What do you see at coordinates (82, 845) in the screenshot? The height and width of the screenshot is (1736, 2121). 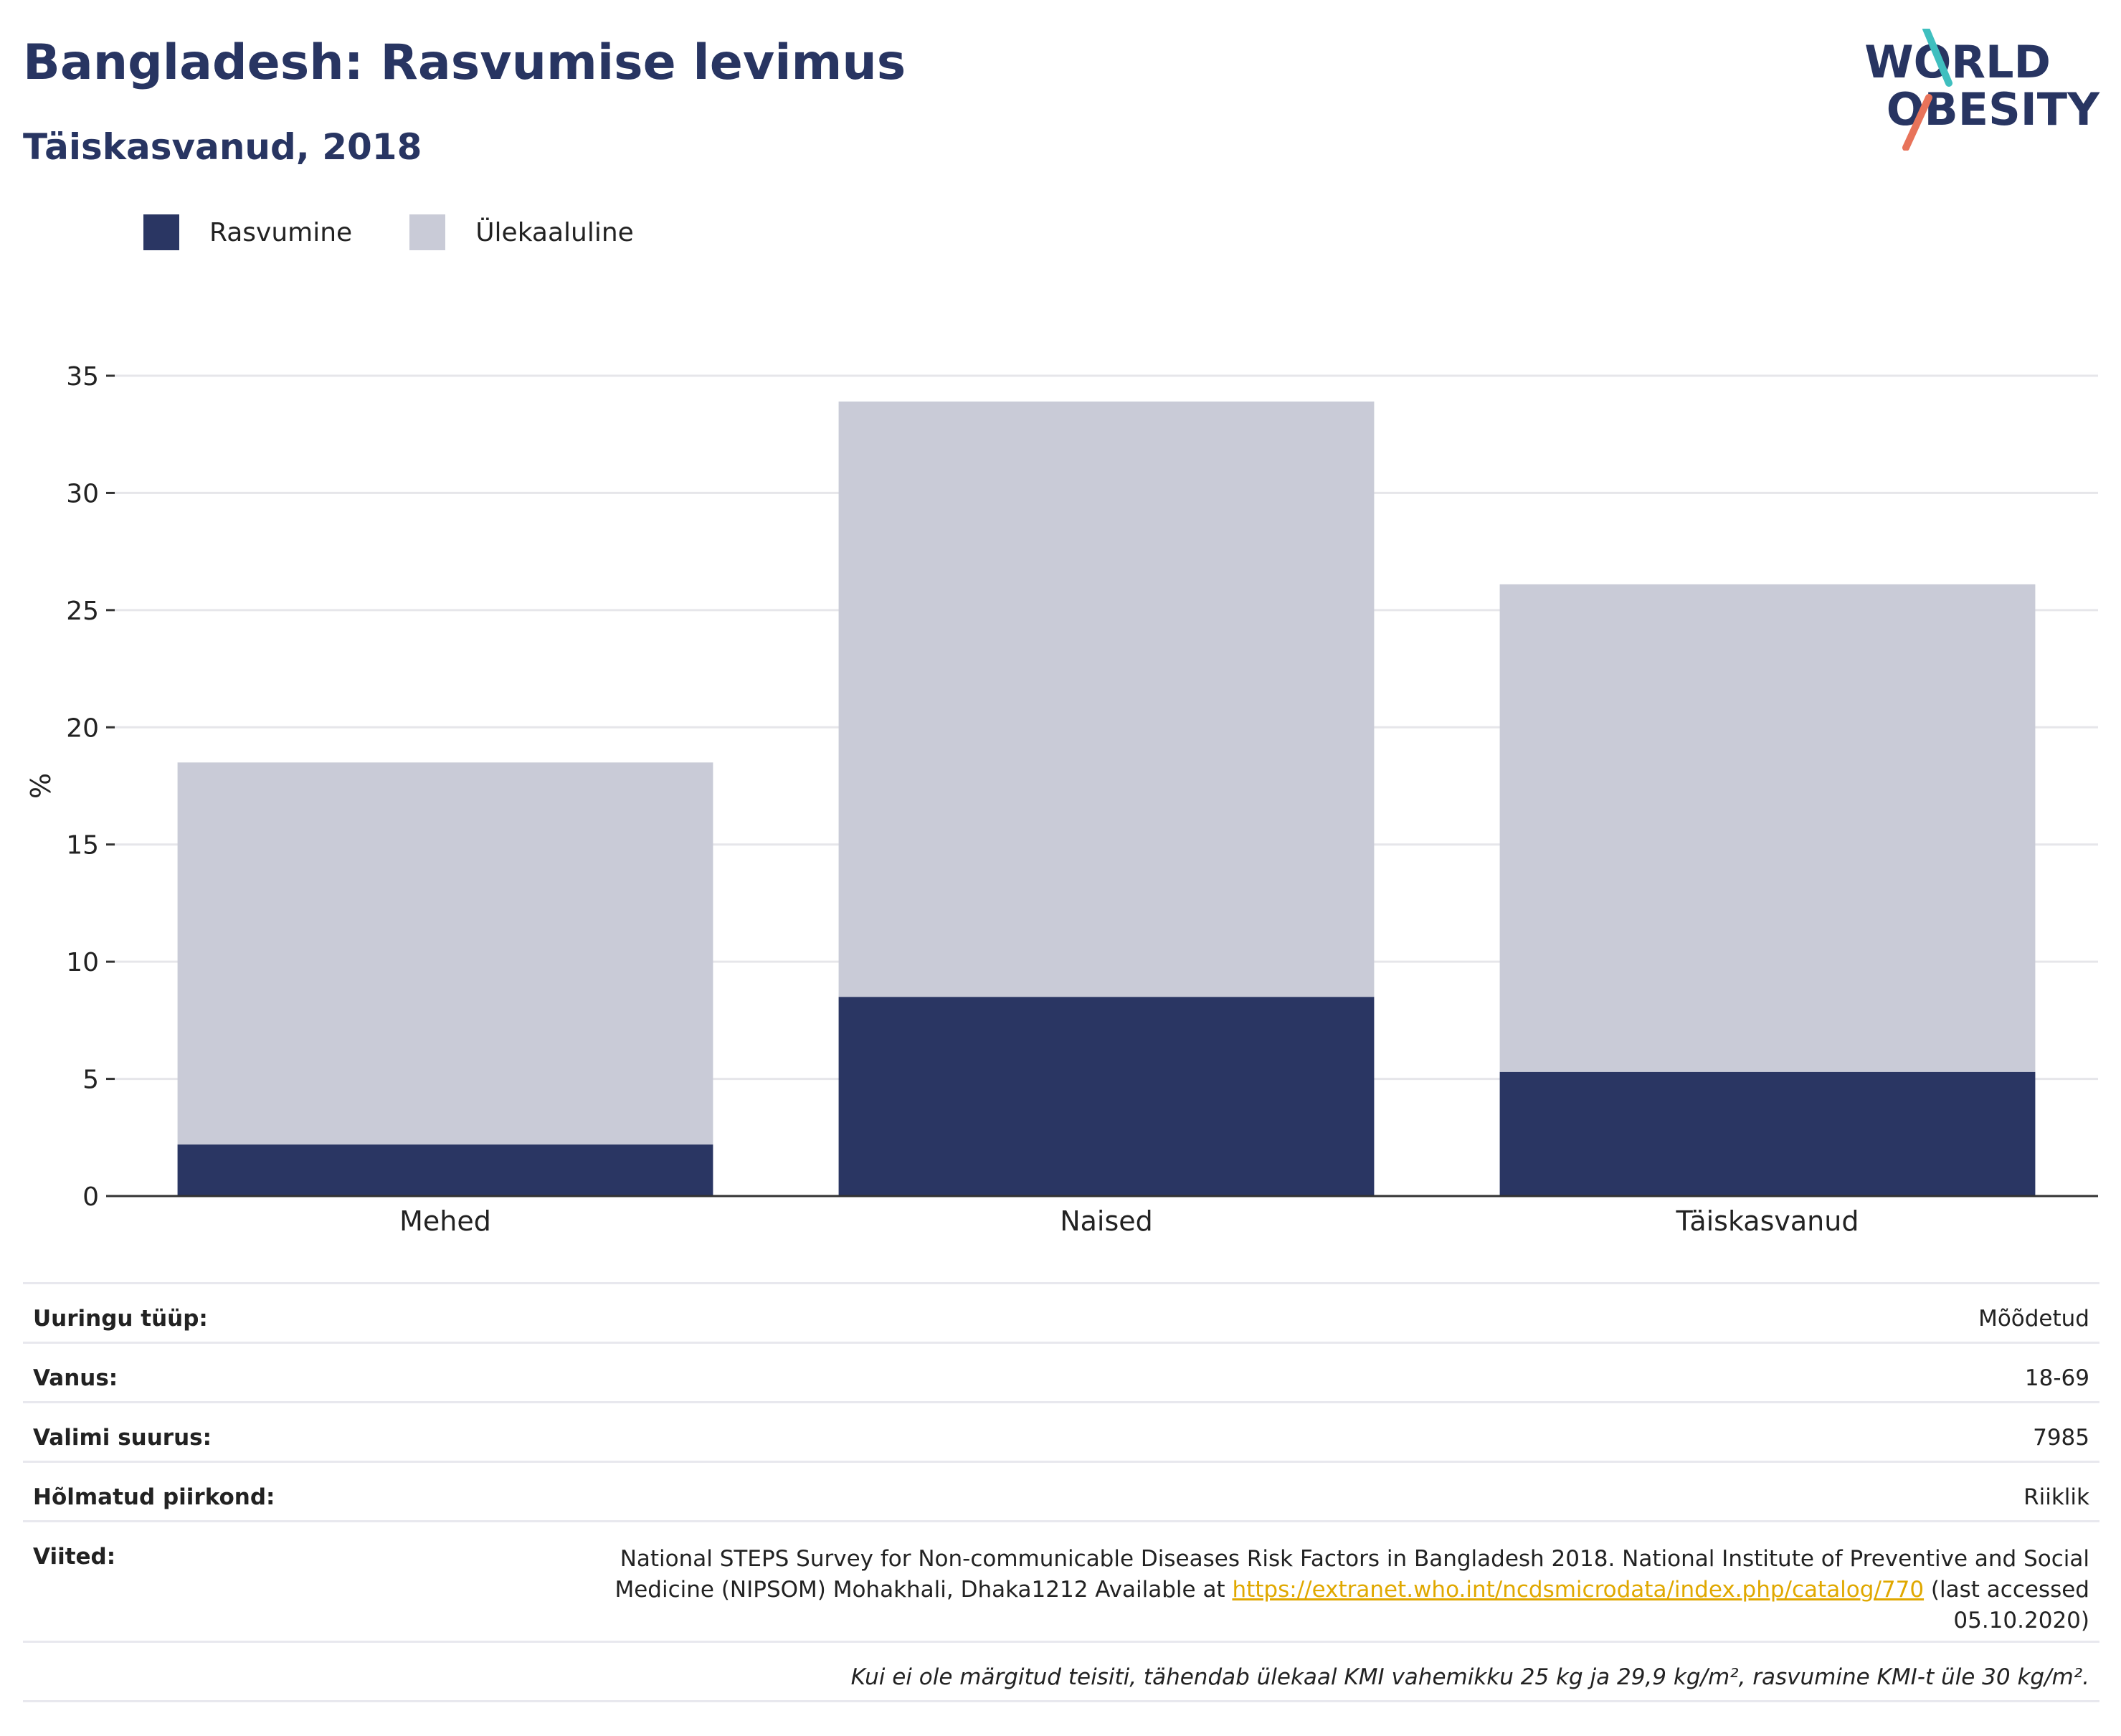 I see `y-tick-label: 15` at bounding box center [82, 845].